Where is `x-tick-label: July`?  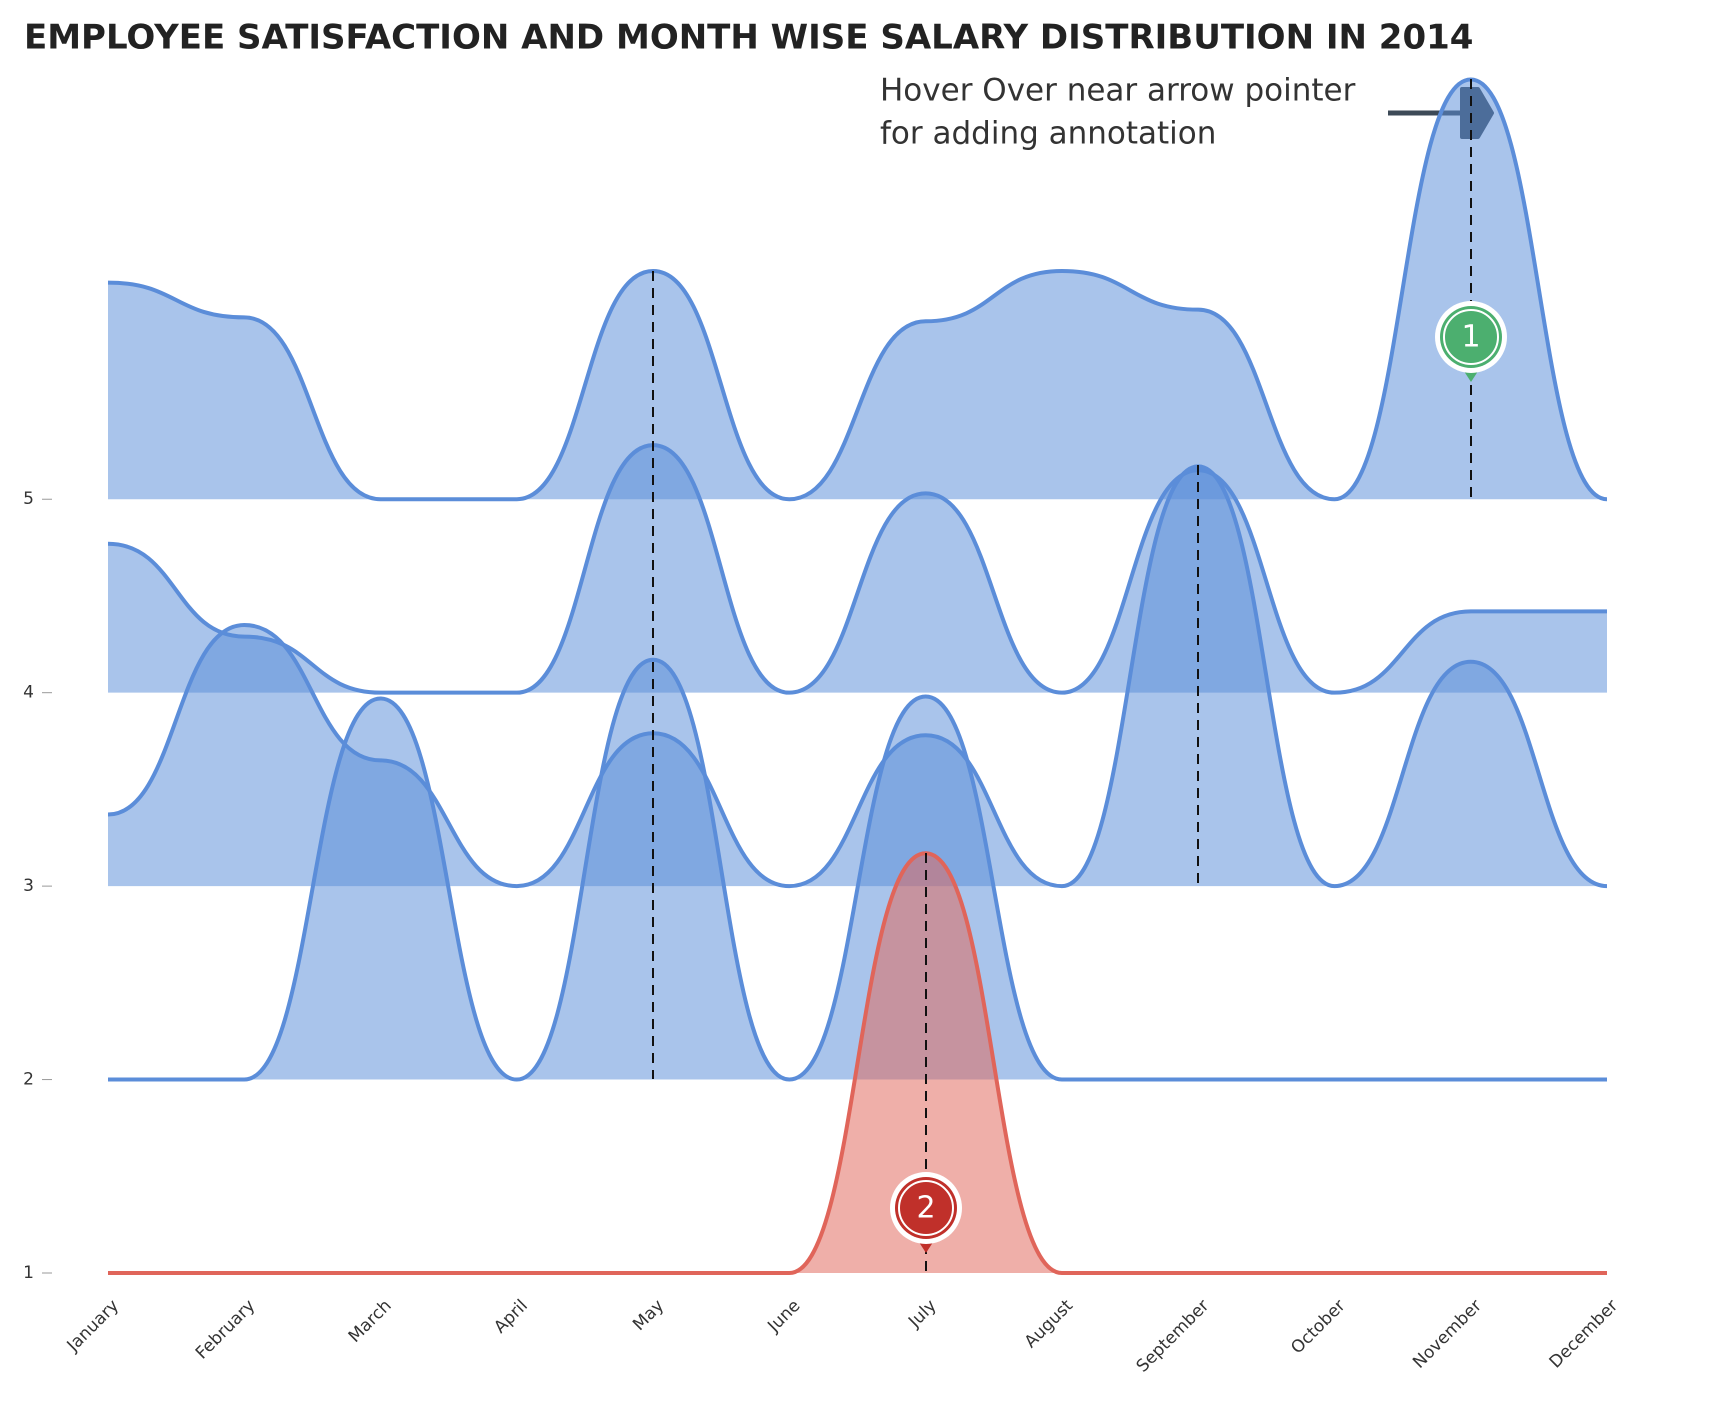 x-tick-label: July is located at coordinates (922, 1314).